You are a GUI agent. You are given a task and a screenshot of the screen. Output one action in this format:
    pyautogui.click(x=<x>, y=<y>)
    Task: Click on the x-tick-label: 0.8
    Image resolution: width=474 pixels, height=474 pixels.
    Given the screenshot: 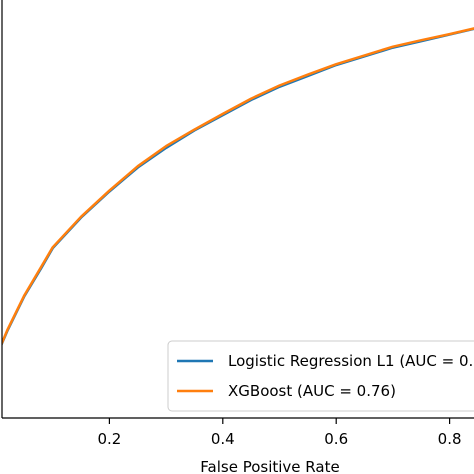 What is the action you would take?
    pyautogui.click(x=450, y=439)
    